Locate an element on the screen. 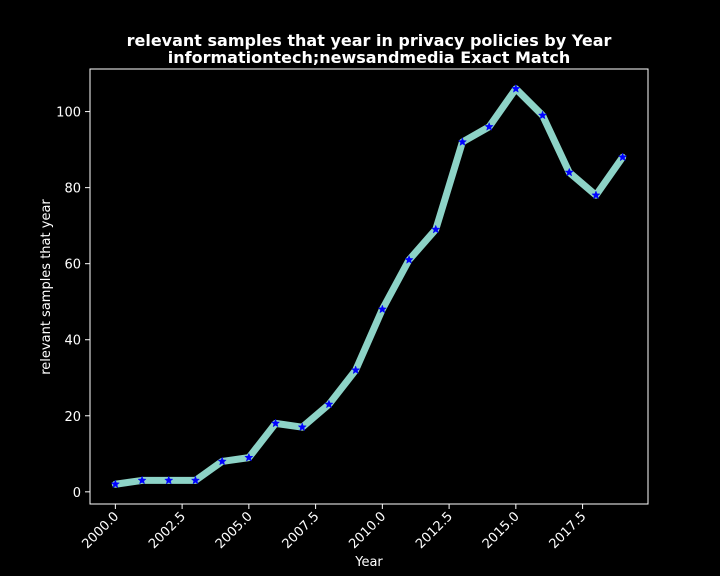 This screenshot has width=720, height=576. chart-subtitle: informationtech;newsandmedia Exact Match is located at coordinates (369, 57).